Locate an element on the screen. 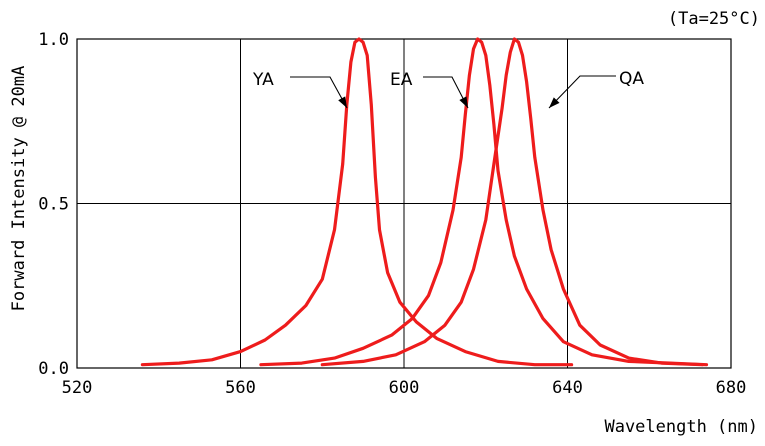 This screenshot has width=765, height=446. x-tick-label: 600 is located at coordinates (404, 388).